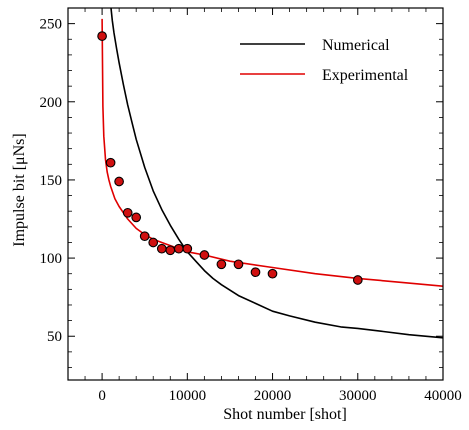 Image resolution: width=469 pixels, height=430 pixels. What do you see at coordinates (324, 60) in the screenshot?
I see `legend: Numerical Experimental` at bounding box center [324, 60].